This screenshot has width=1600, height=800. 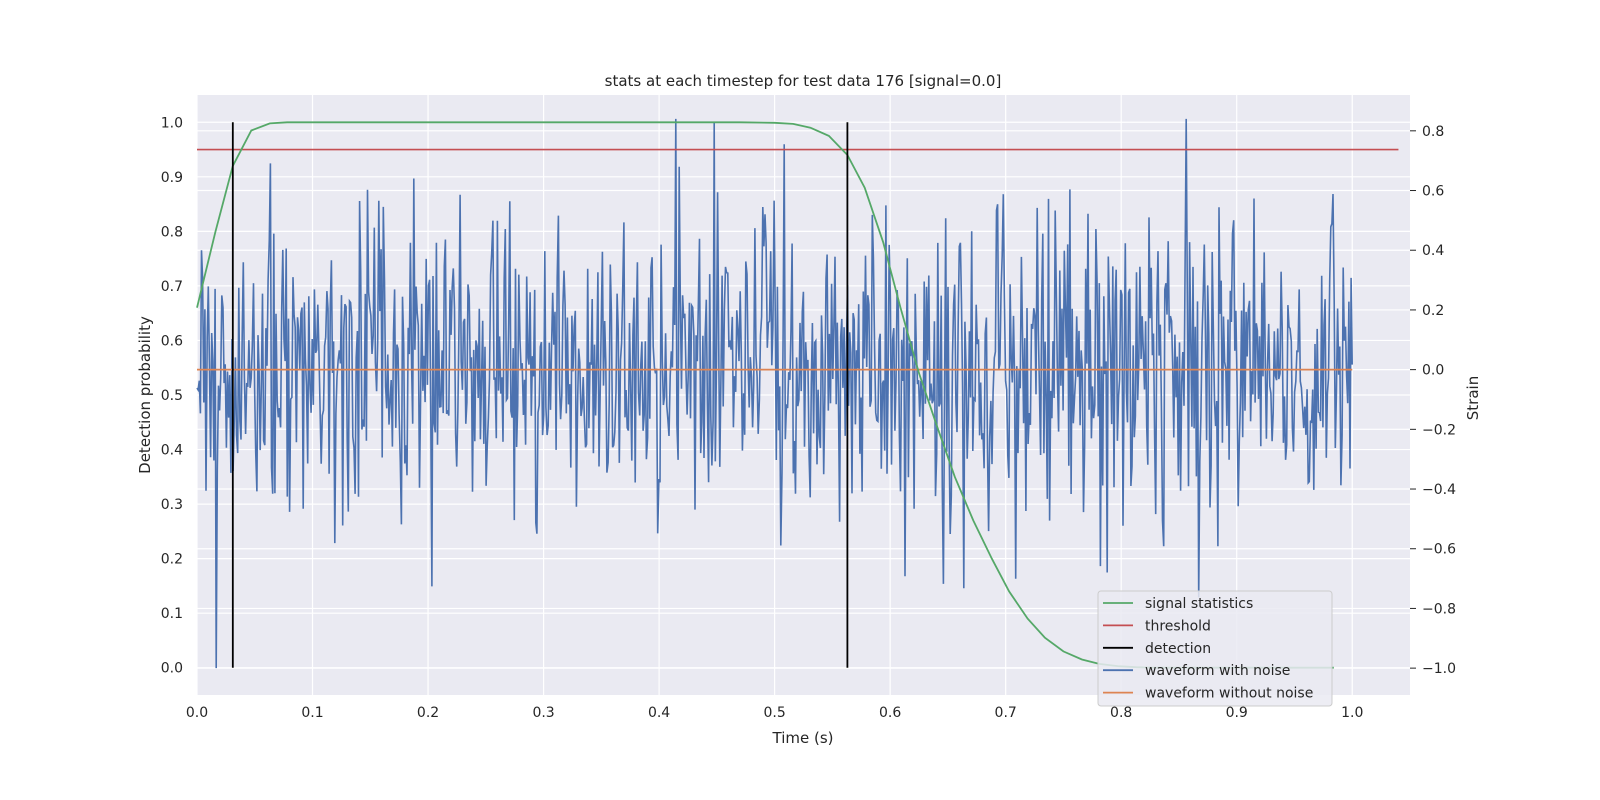 I want to click on right-y-tick-label: −0.8, so click(x=1439, y=609).